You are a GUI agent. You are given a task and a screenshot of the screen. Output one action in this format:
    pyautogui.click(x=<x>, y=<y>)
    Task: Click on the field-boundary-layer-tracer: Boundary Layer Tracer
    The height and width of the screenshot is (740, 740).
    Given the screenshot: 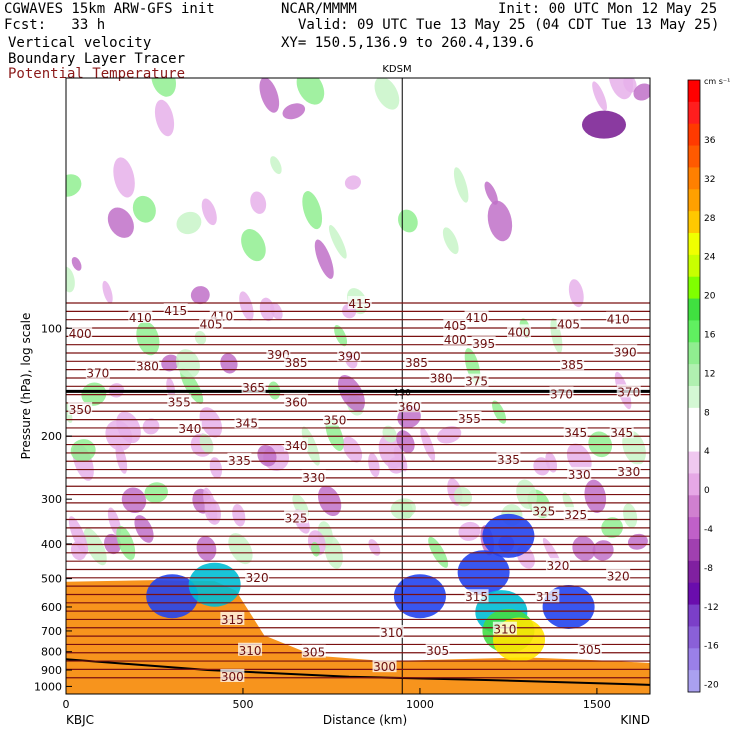 What is the action you would take?
    pyautogui.click(x=97, y=59)
    